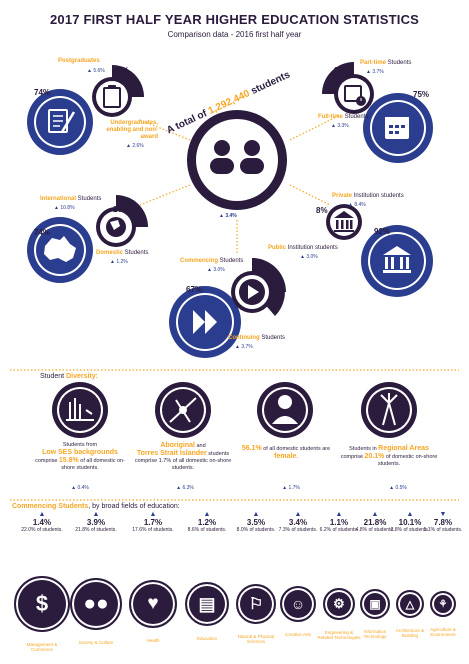 Image resolution: width=469 pixels, height=664 pixels. What do you see at coordinates (207, 522) in the screenshot?
I see `field-change-pct: 1.2%` at bounding box center [207, 522].